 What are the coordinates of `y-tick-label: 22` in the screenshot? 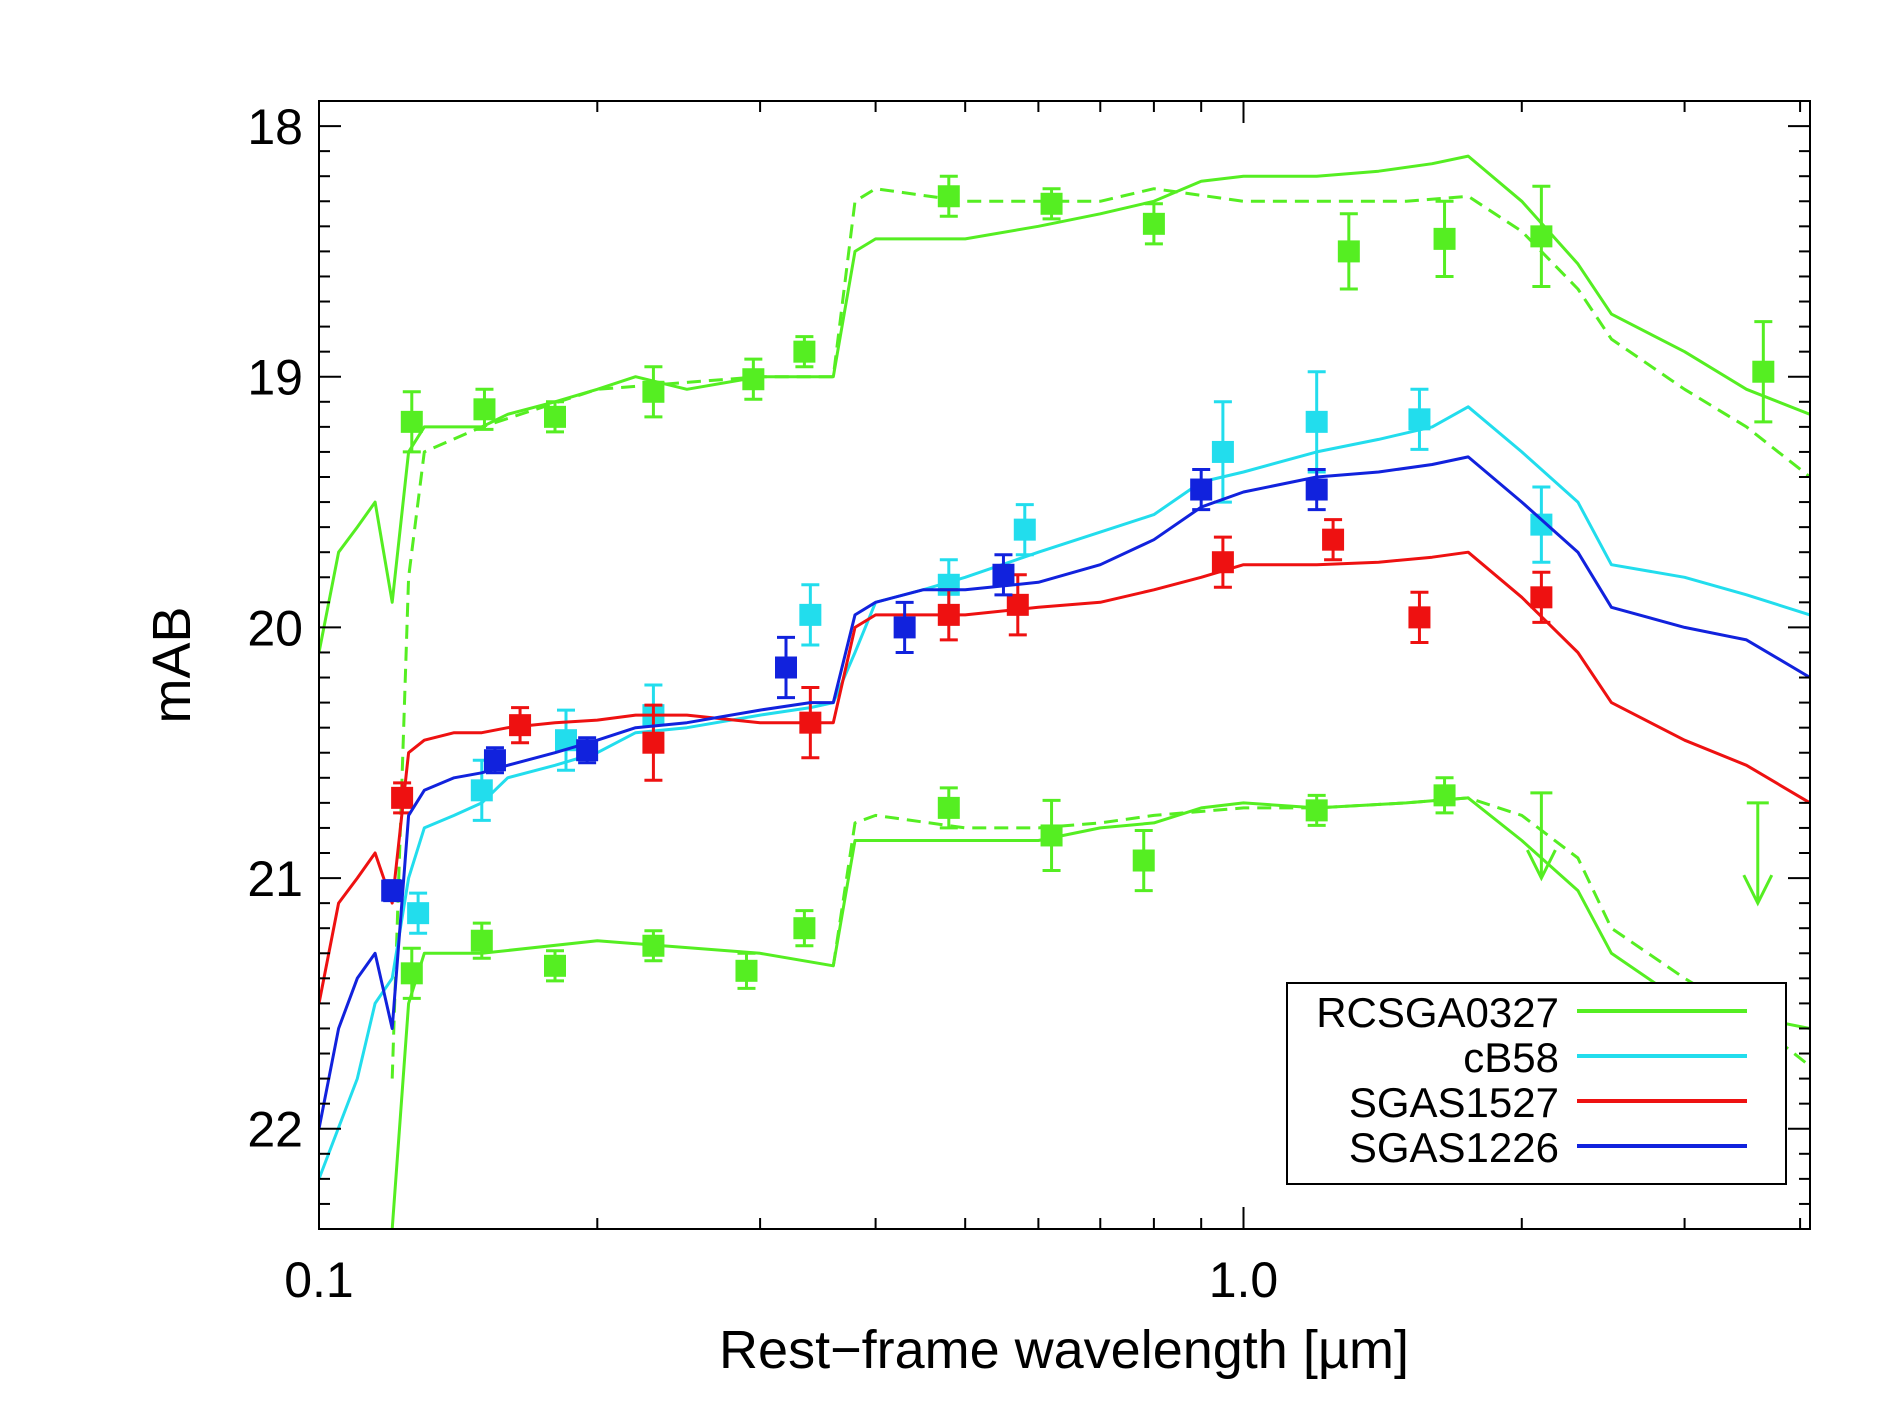 It's located at (275, 1130).